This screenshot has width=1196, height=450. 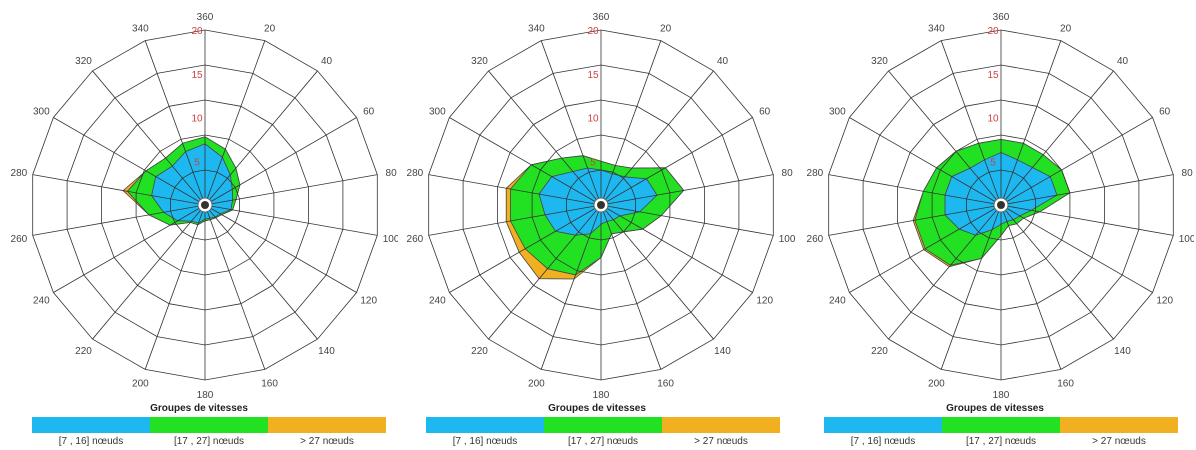 What do you see at coordinates (601, 395) in the screenshot?
I see `direction-label-180: 180` at bounding box center [601, 395].